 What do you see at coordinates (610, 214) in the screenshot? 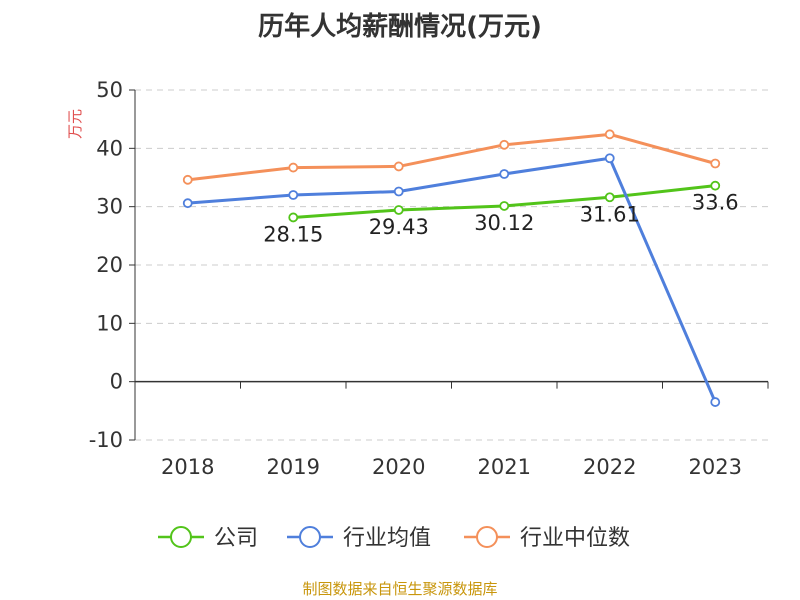
I see `data-label: 31.61` at bounding box center [610, 214].